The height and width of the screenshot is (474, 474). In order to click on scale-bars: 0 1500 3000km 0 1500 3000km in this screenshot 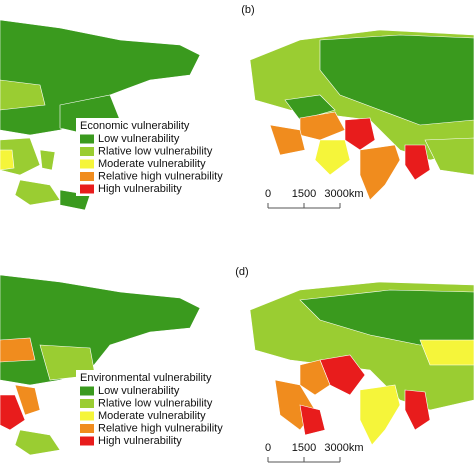, I will do `click(313, 326)`.